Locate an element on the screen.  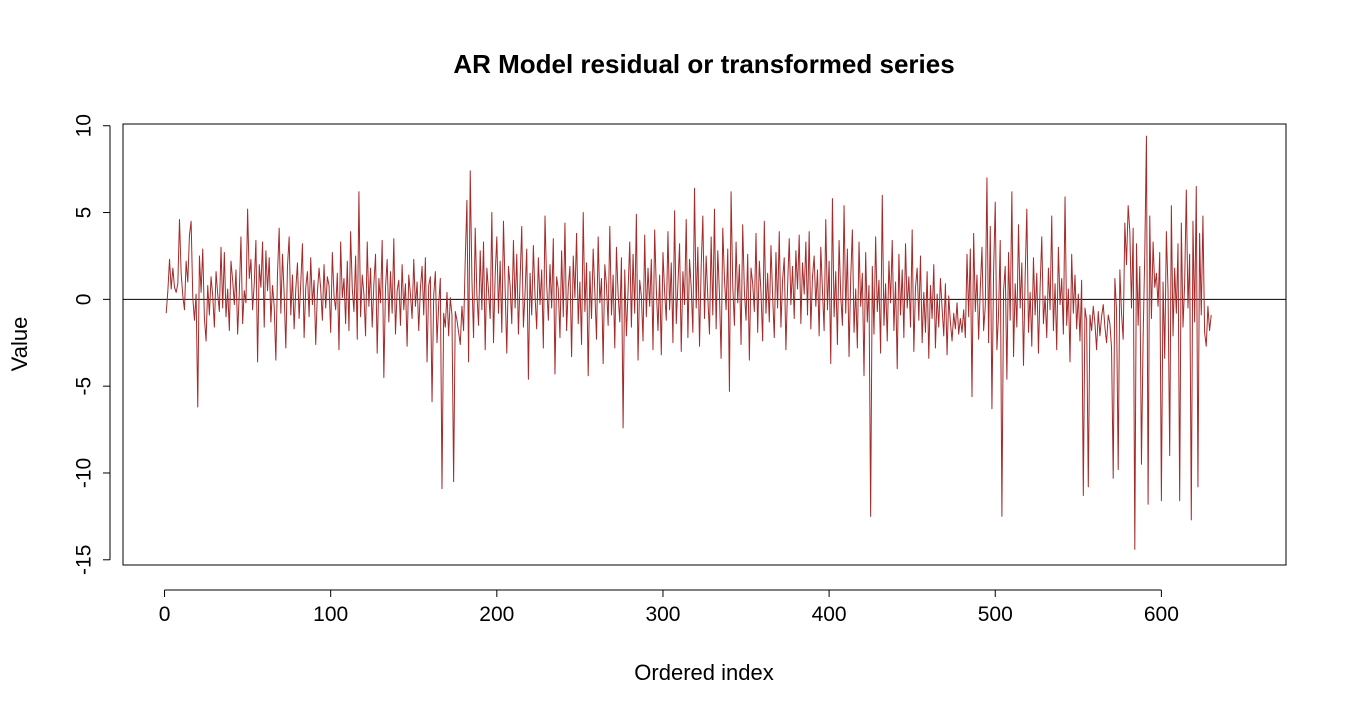
x-tick-label: 600 is located at coordinates (1161, 614).